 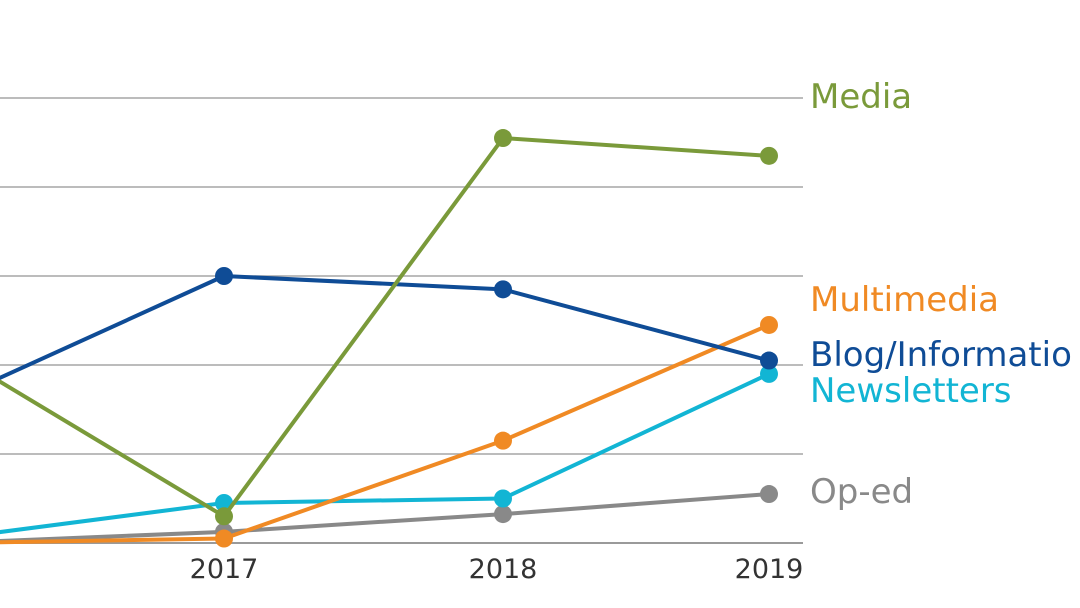 What do you see at coordinates (904, 300) in the screenshot?
I see `series-label-multimedia: Multimedia` at bounding box center [904, 300].